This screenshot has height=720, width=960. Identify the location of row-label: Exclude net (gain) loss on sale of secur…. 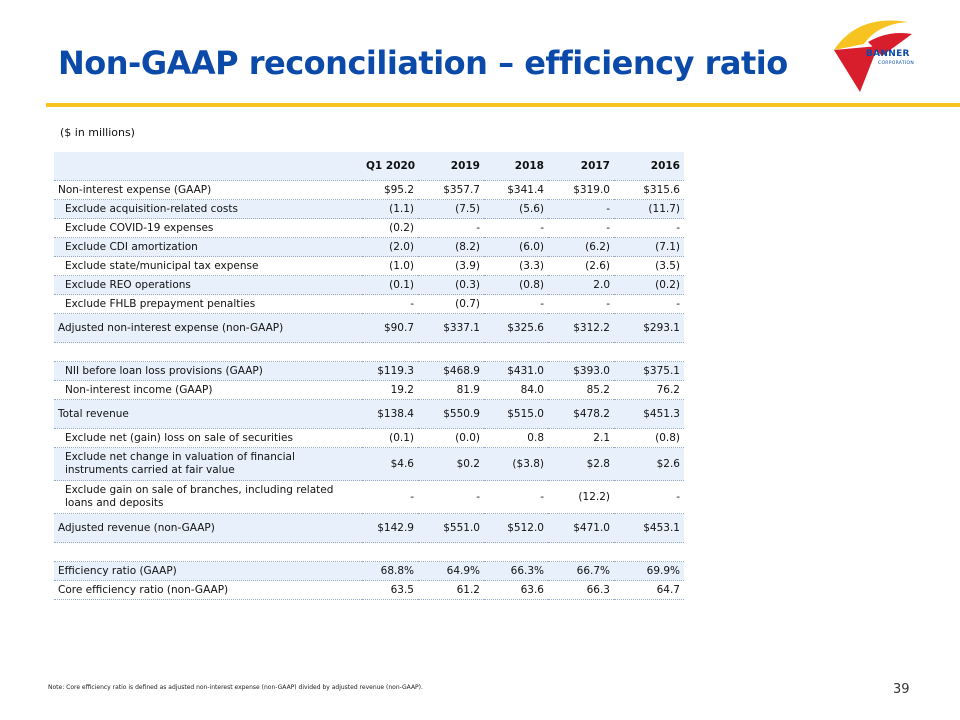
(208, 438).